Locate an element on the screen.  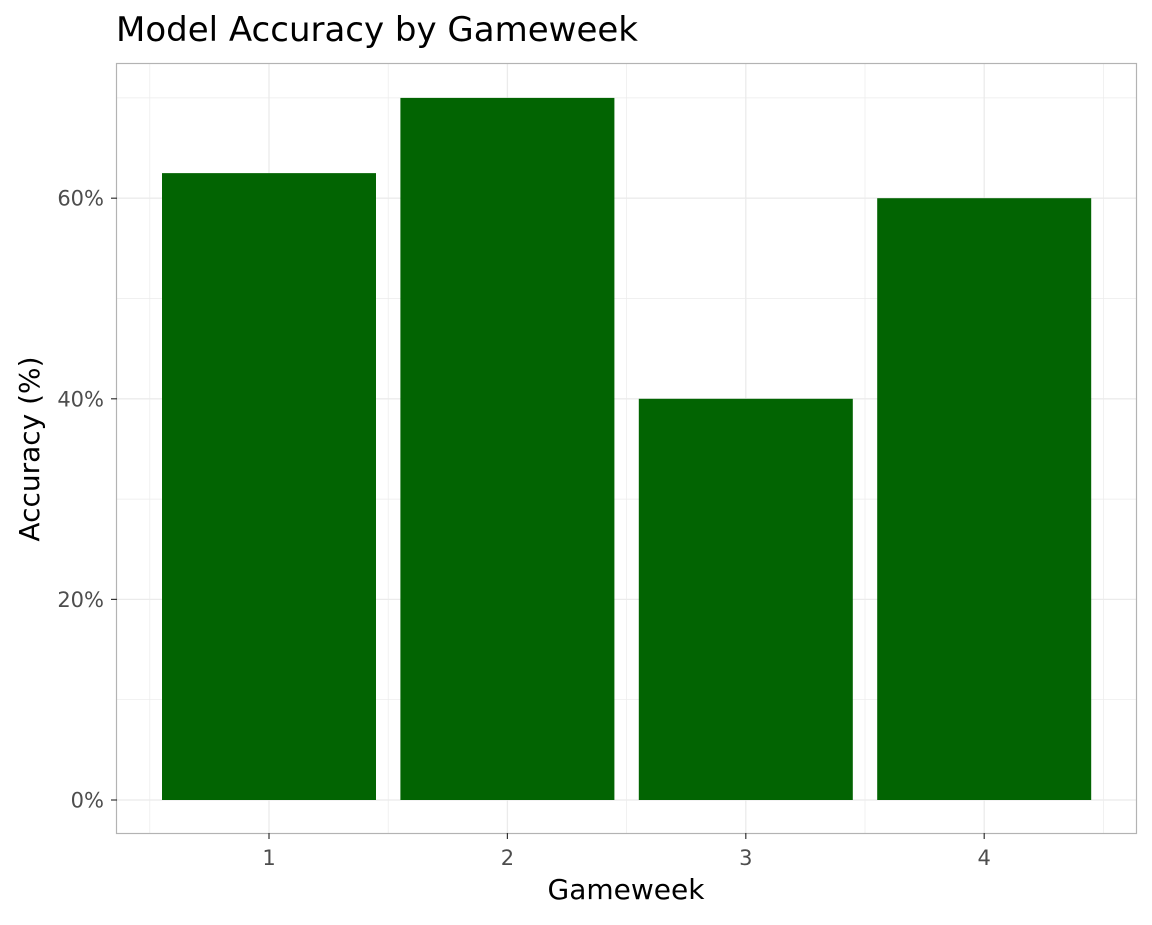
chart-title: Model Accuracy by Gameweek is located at coordinates (377, 30).